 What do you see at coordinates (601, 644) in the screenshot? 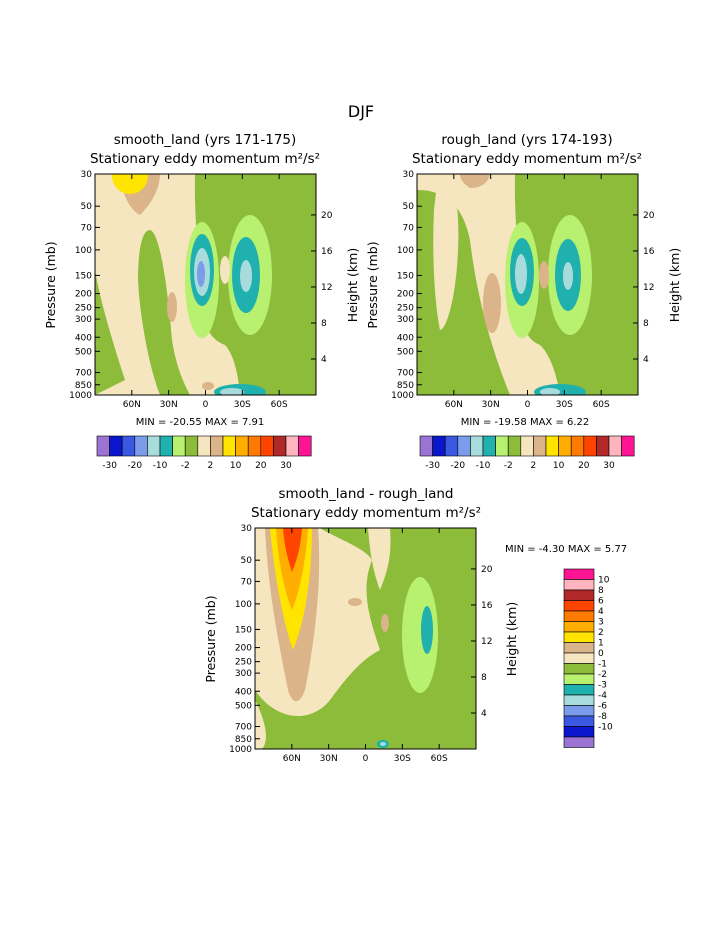
I see `colorbar-label: 1` at bounding box center [601, 644].